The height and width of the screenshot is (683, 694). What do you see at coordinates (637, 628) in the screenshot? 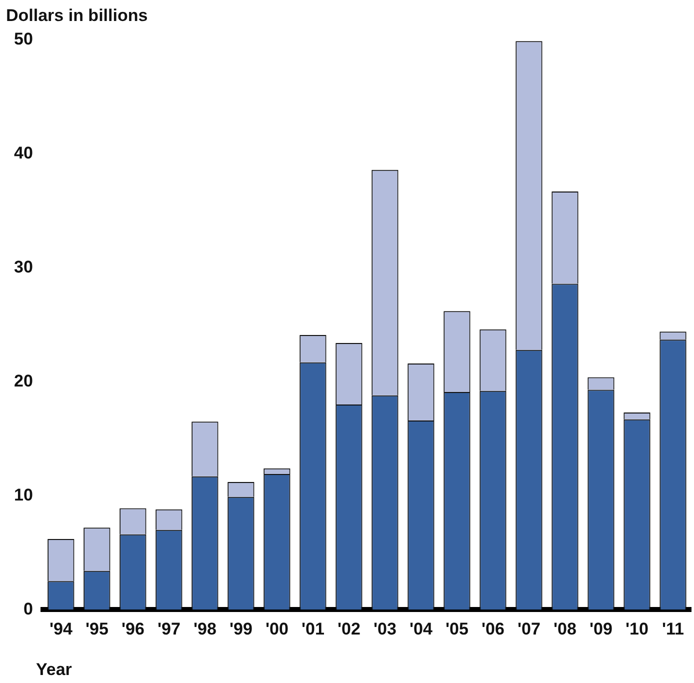
I see `x-tick-label: '10` at bounding box center [637, 628].